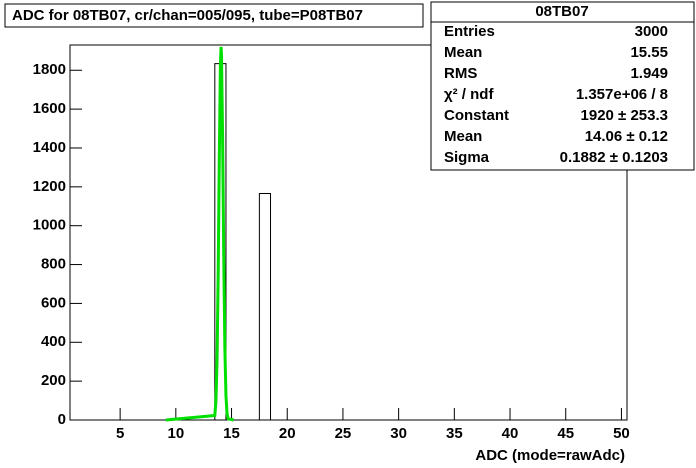 This screenshot has width=696, height=468. Describe the element at coordinates (120, 433) in the screenshot. I see `x-tick-label: 5` at that location.